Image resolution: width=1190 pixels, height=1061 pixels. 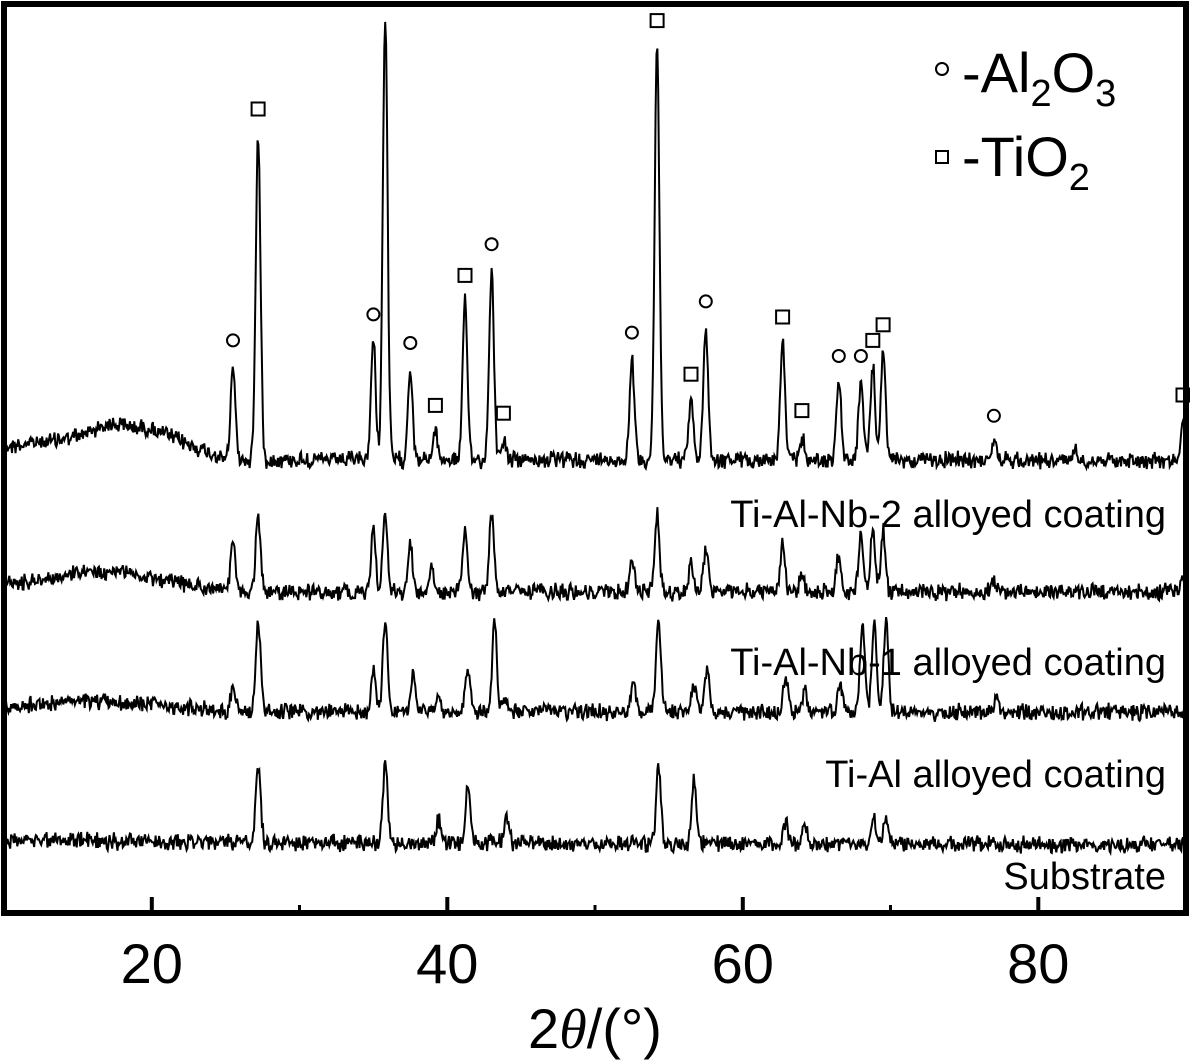 I want to click on legend-al2o3-label: -Al2O3, so click(x=1039, y=78).